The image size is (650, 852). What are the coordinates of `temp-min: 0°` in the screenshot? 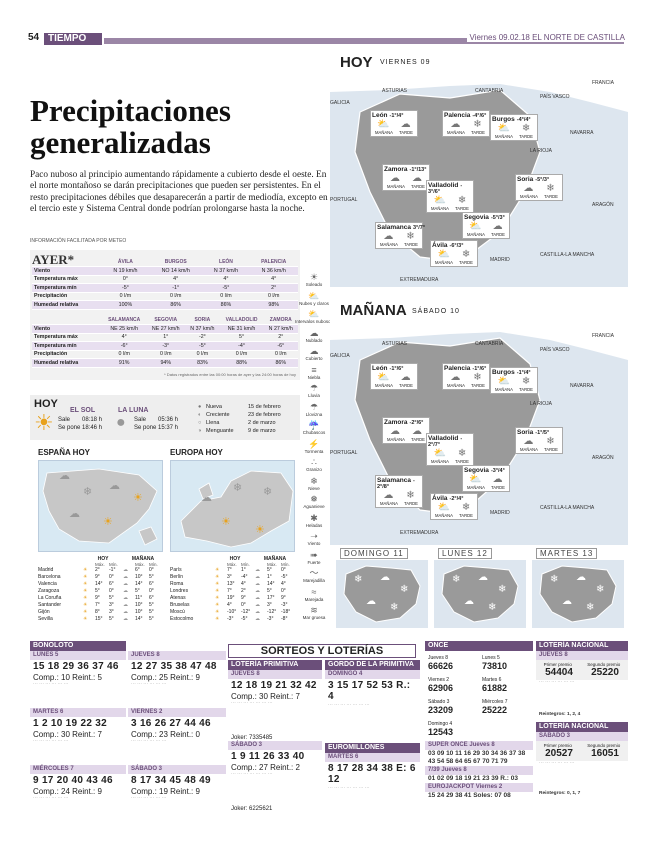 It's located at (151, 591).